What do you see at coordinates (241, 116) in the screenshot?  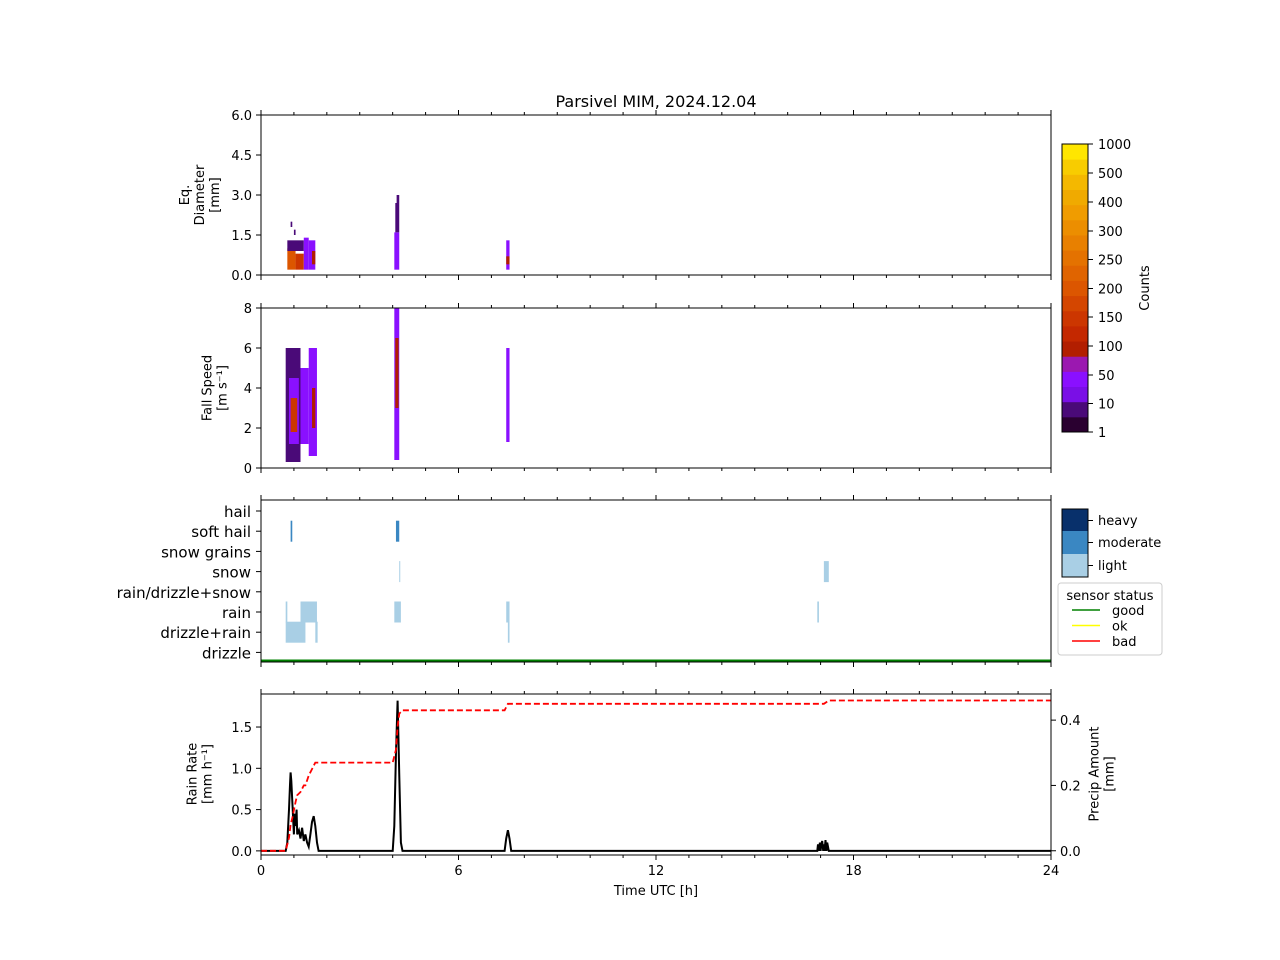 I see `y-tick-label: 6.0` at bounding box center [241, 116].